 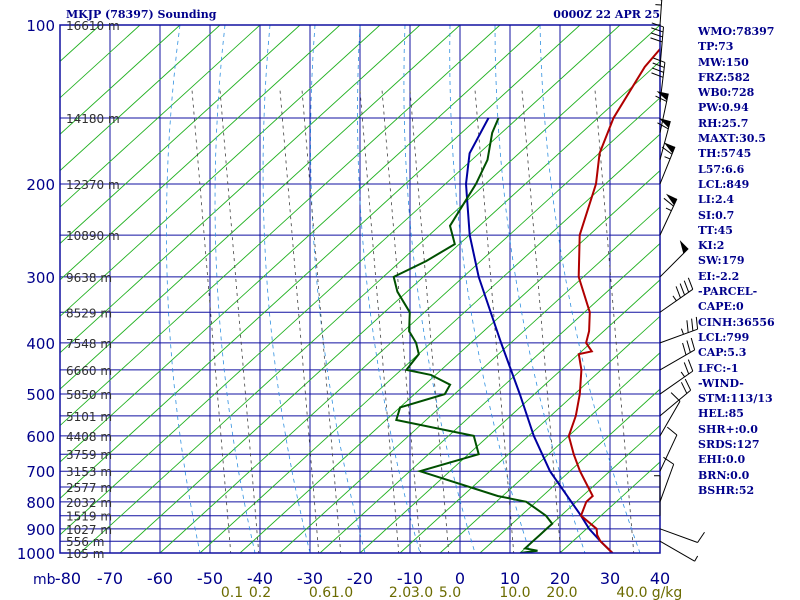 I want to click on height-label: 2032 m, so click(x=89, y=503).